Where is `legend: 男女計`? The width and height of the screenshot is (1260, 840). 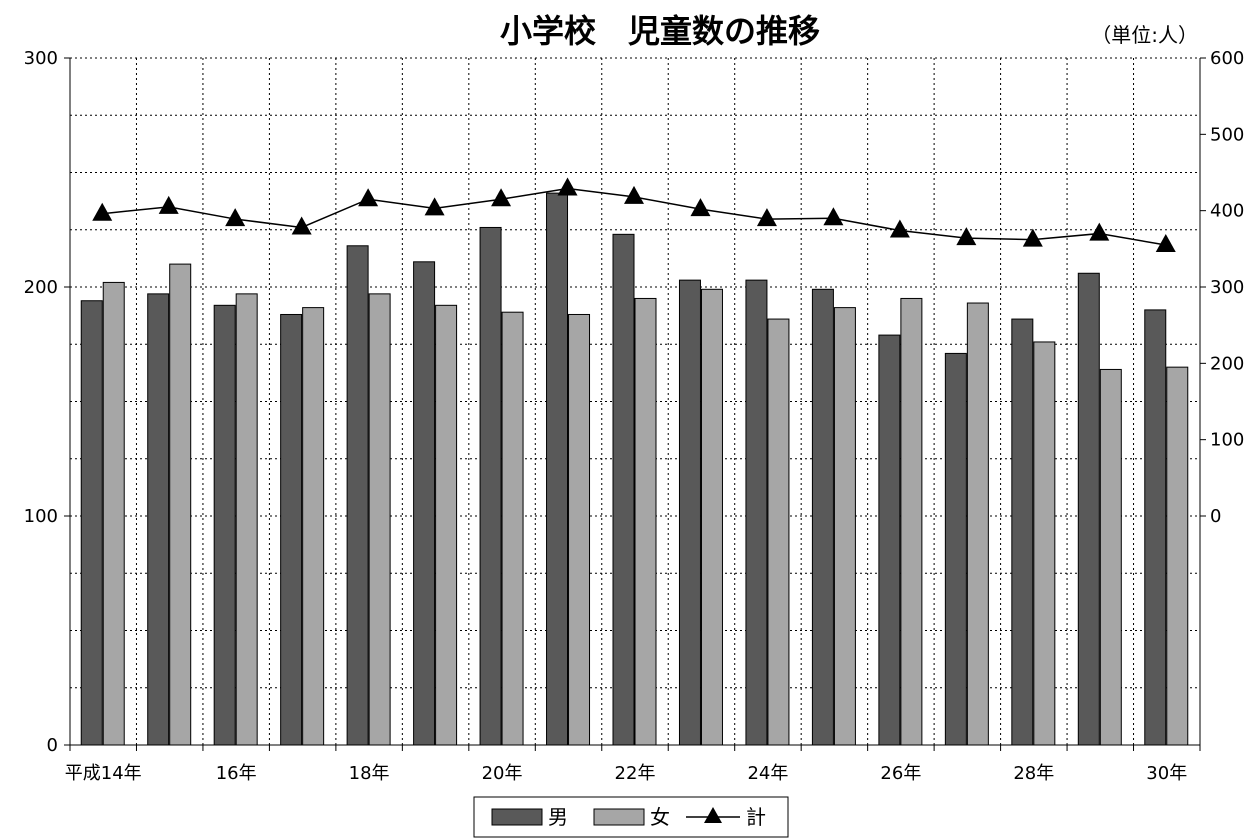
legend: 男女計 is located at coordinates (631, 817).